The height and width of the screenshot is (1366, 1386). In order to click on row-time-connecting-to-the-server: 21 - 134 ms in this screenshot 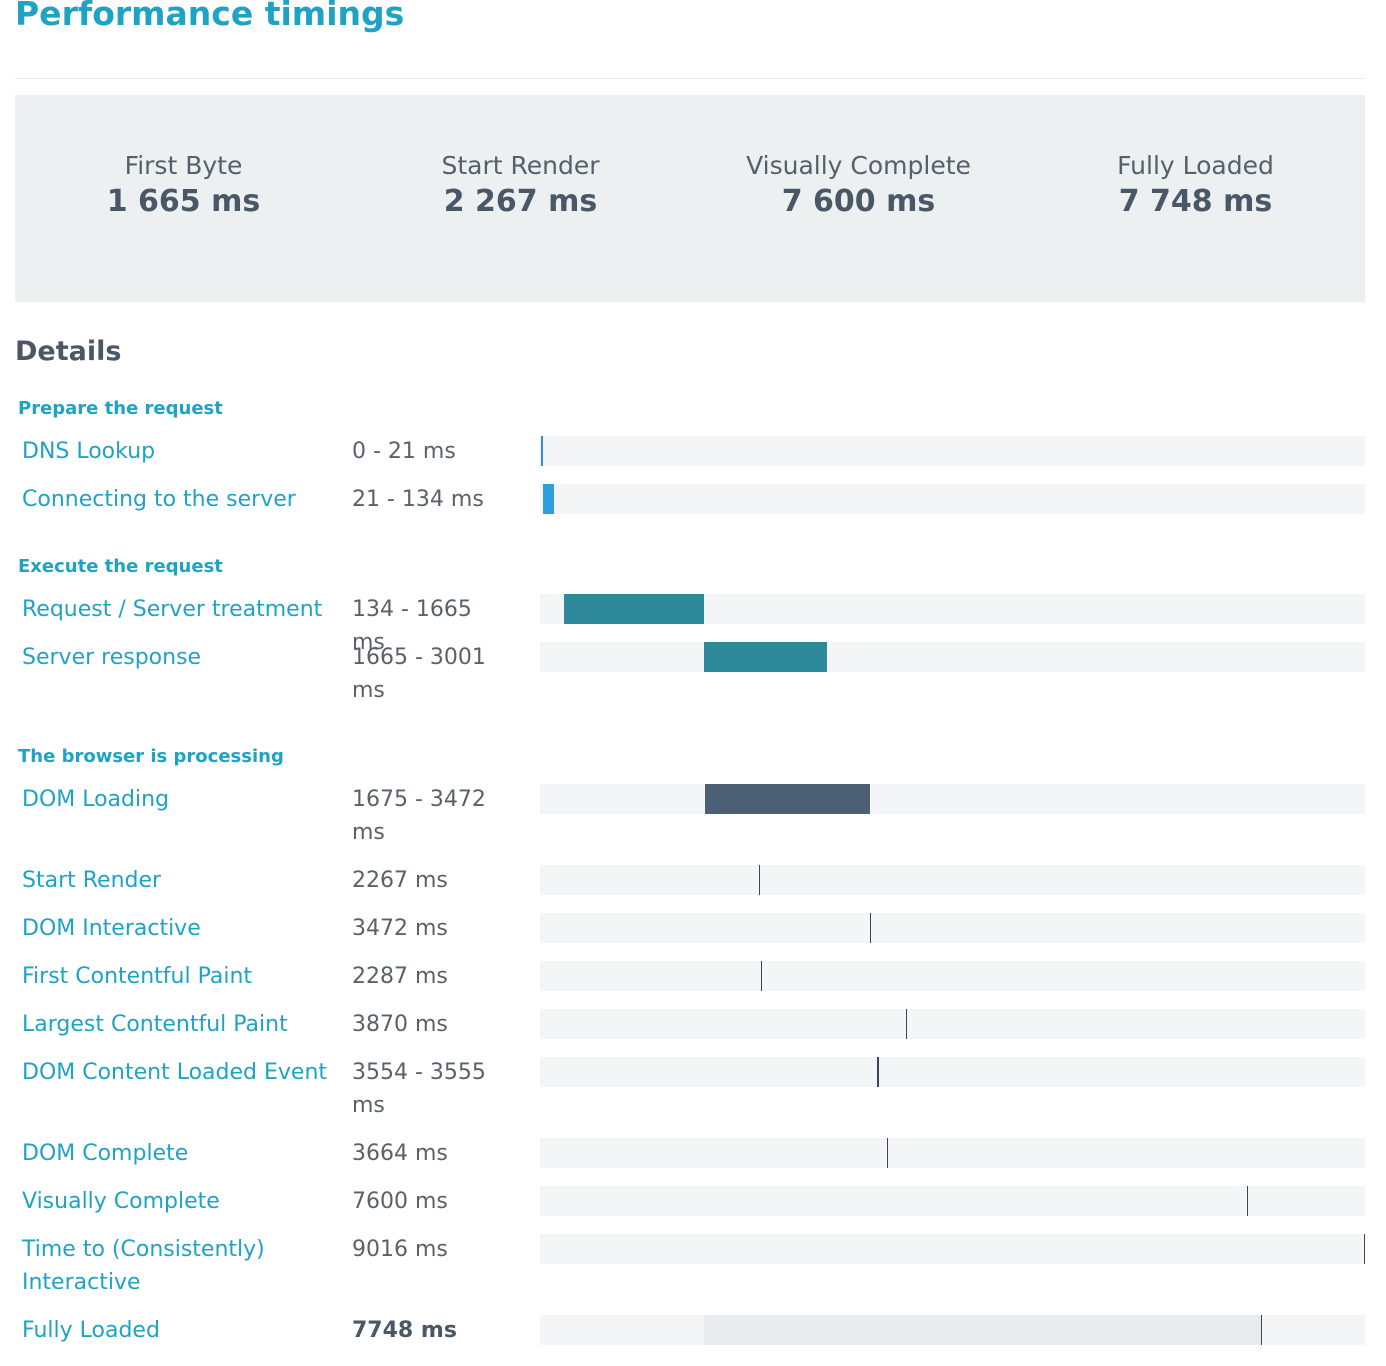, I will do `click(418, 499)`.